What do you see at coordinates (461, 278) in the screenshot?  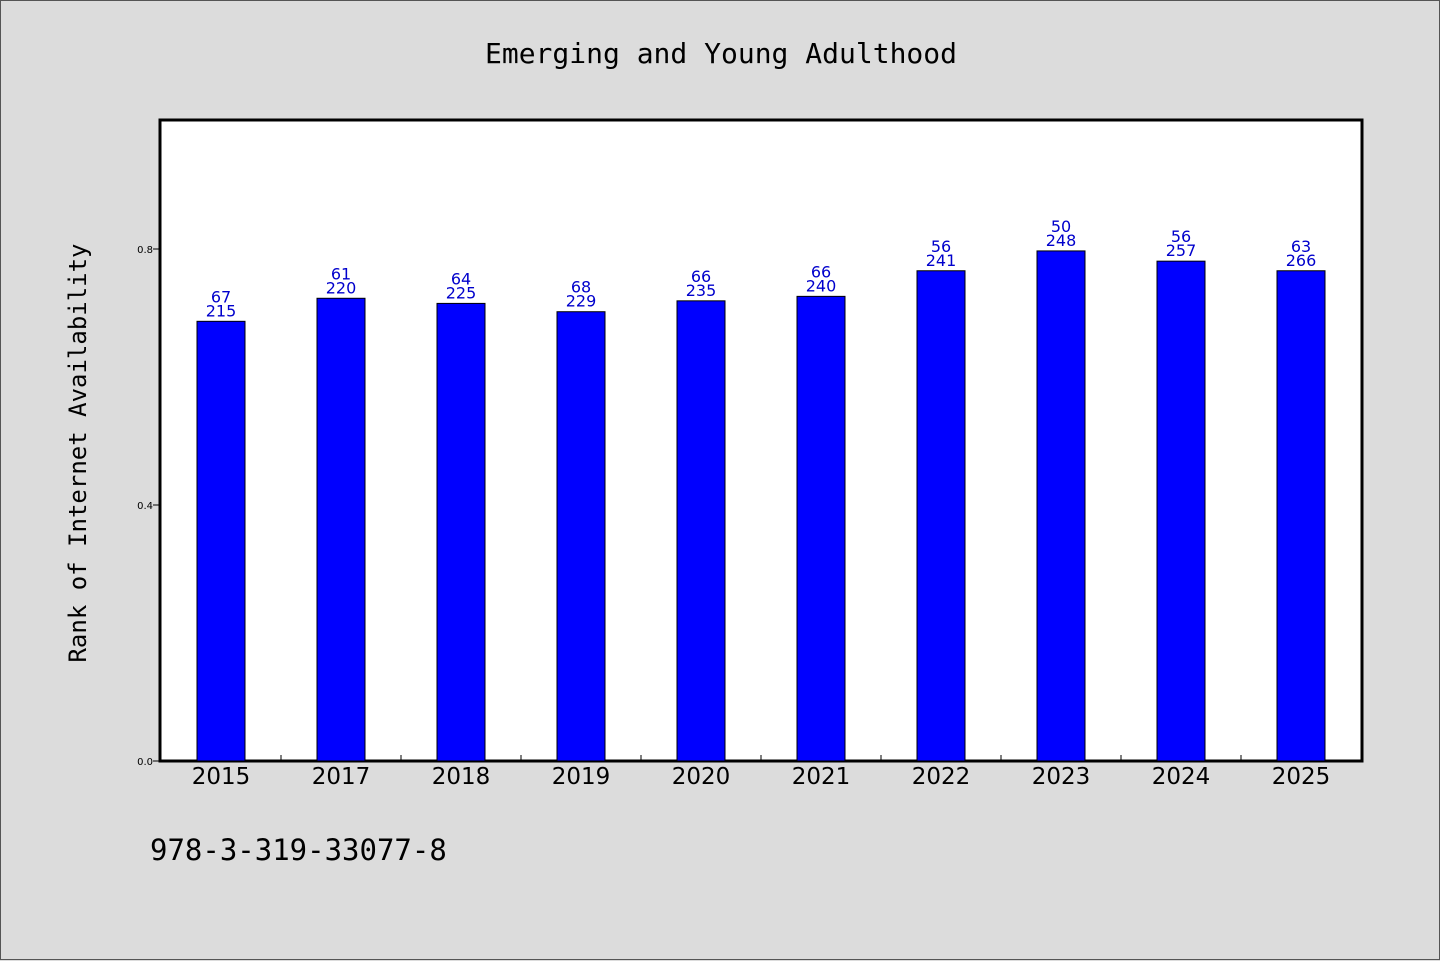 I see `data-label-top: 64` at bounding box center [461, 278].